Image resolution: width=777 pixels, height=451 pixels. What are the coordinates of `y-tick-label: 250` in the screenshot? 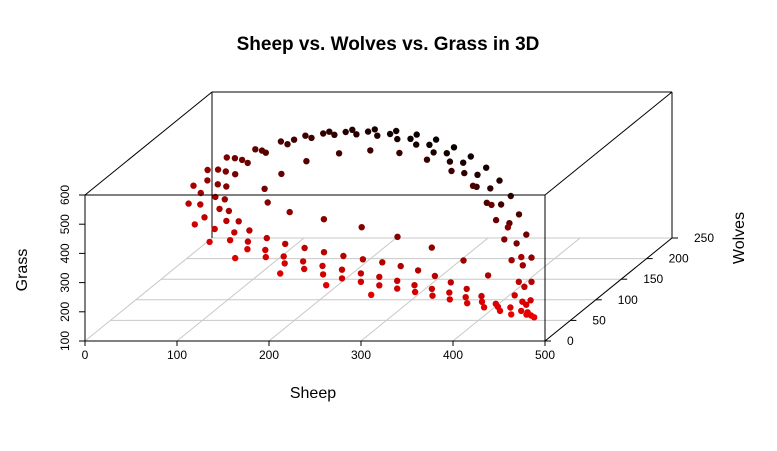 It's located at (704, 238).